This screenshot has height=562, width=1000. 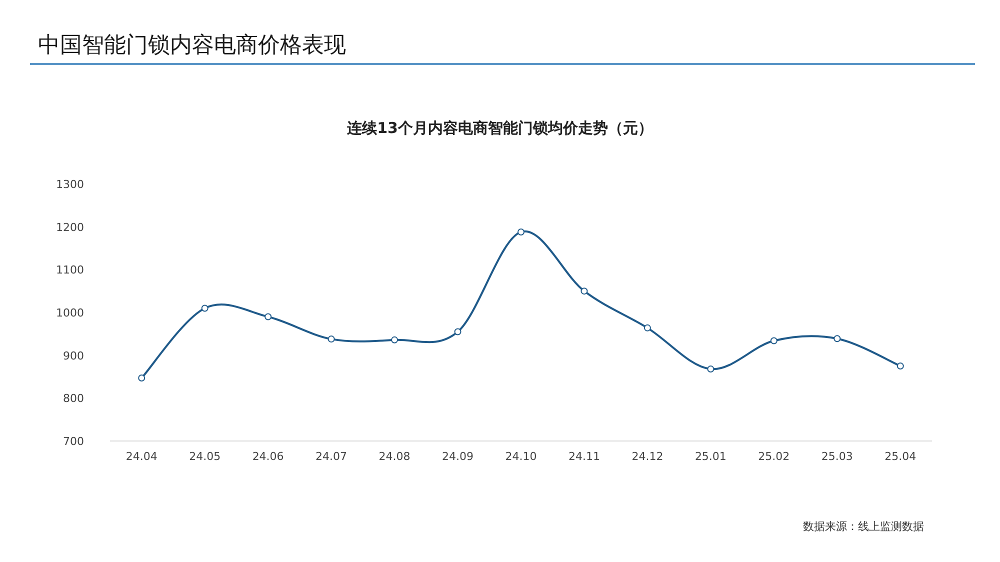 What do you see at coordinates (73, 441) in the screenshot?
I see `y-tick-label: 700` at bounding box center [73, 441].